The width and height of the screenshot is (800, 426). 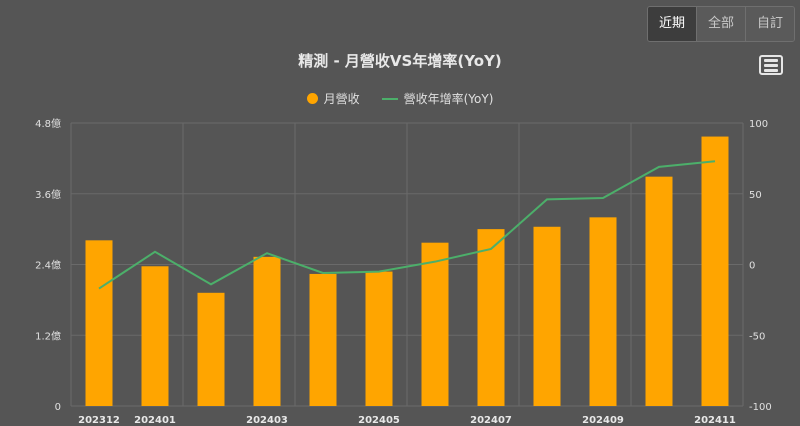 What do you see at coordinates (341, 99) in the screenshot?
I see `legend-revenue-label: 月營收` at bounding box center [341, 99].